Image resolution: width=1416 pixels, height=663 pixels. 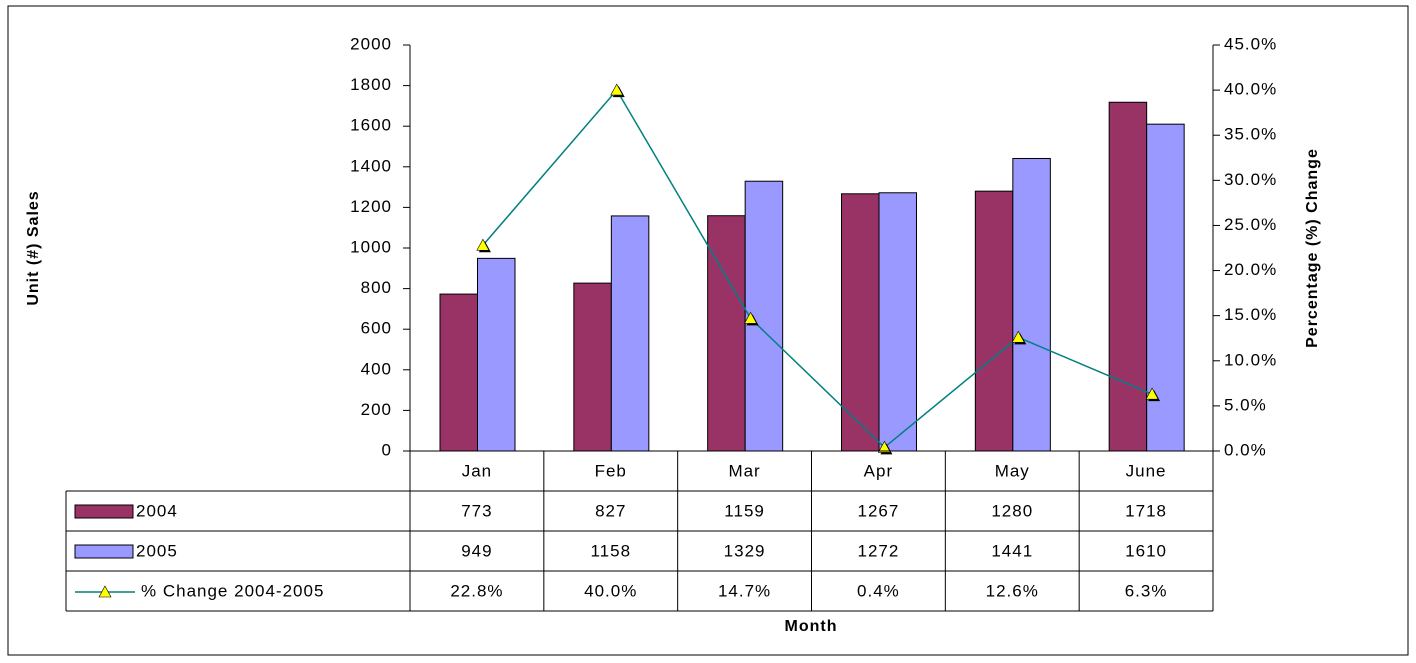 I want to click on y-tick-label: 1000, so click(x=371, y=246).